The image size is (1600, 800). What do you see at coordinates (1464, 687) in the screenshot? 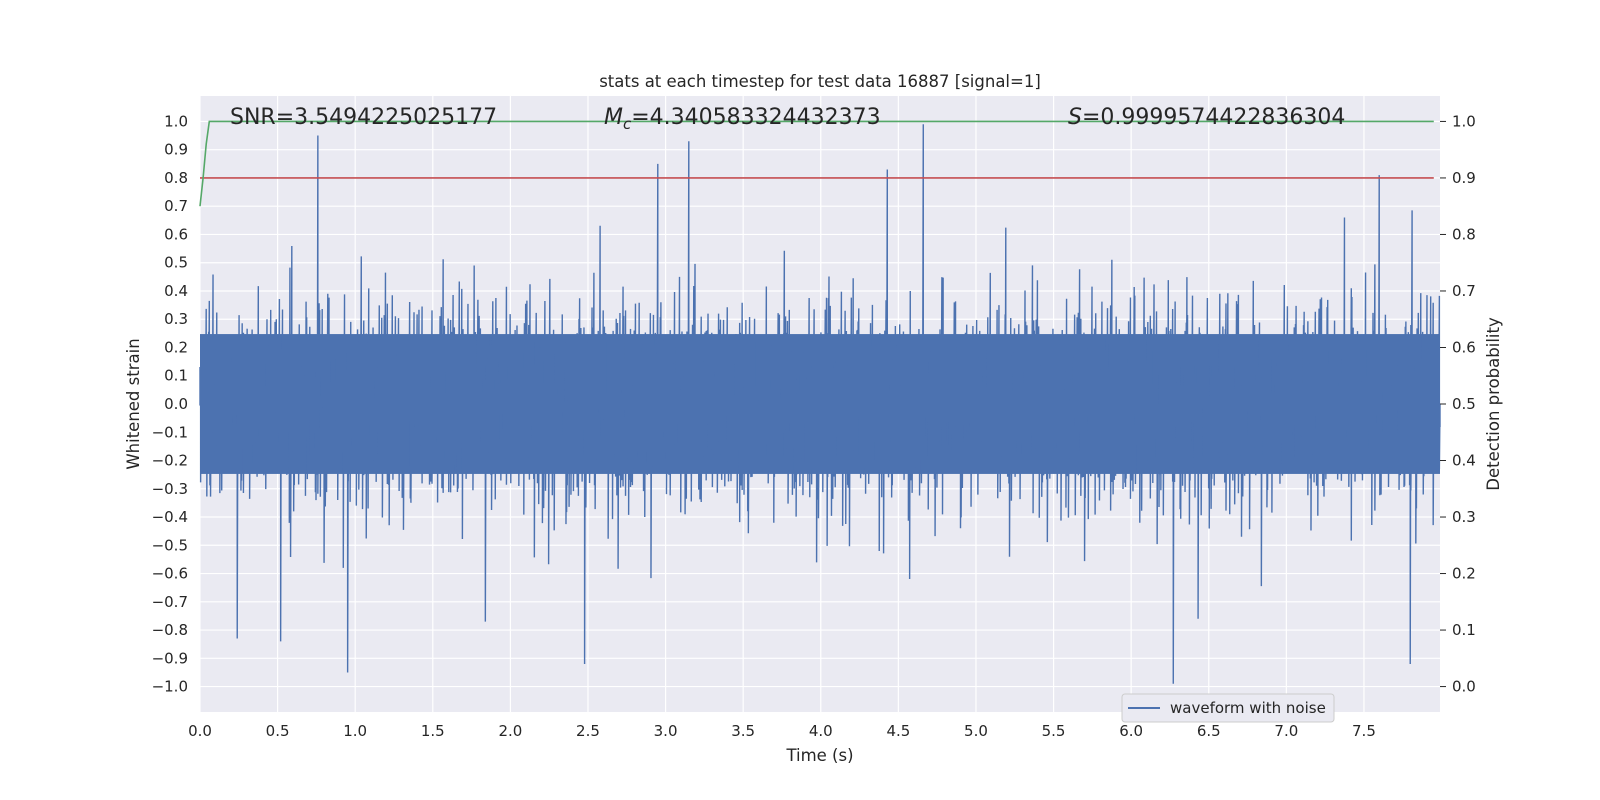
I see `y-right-tick-label: 0.0` at bounding box center [1464, 687].